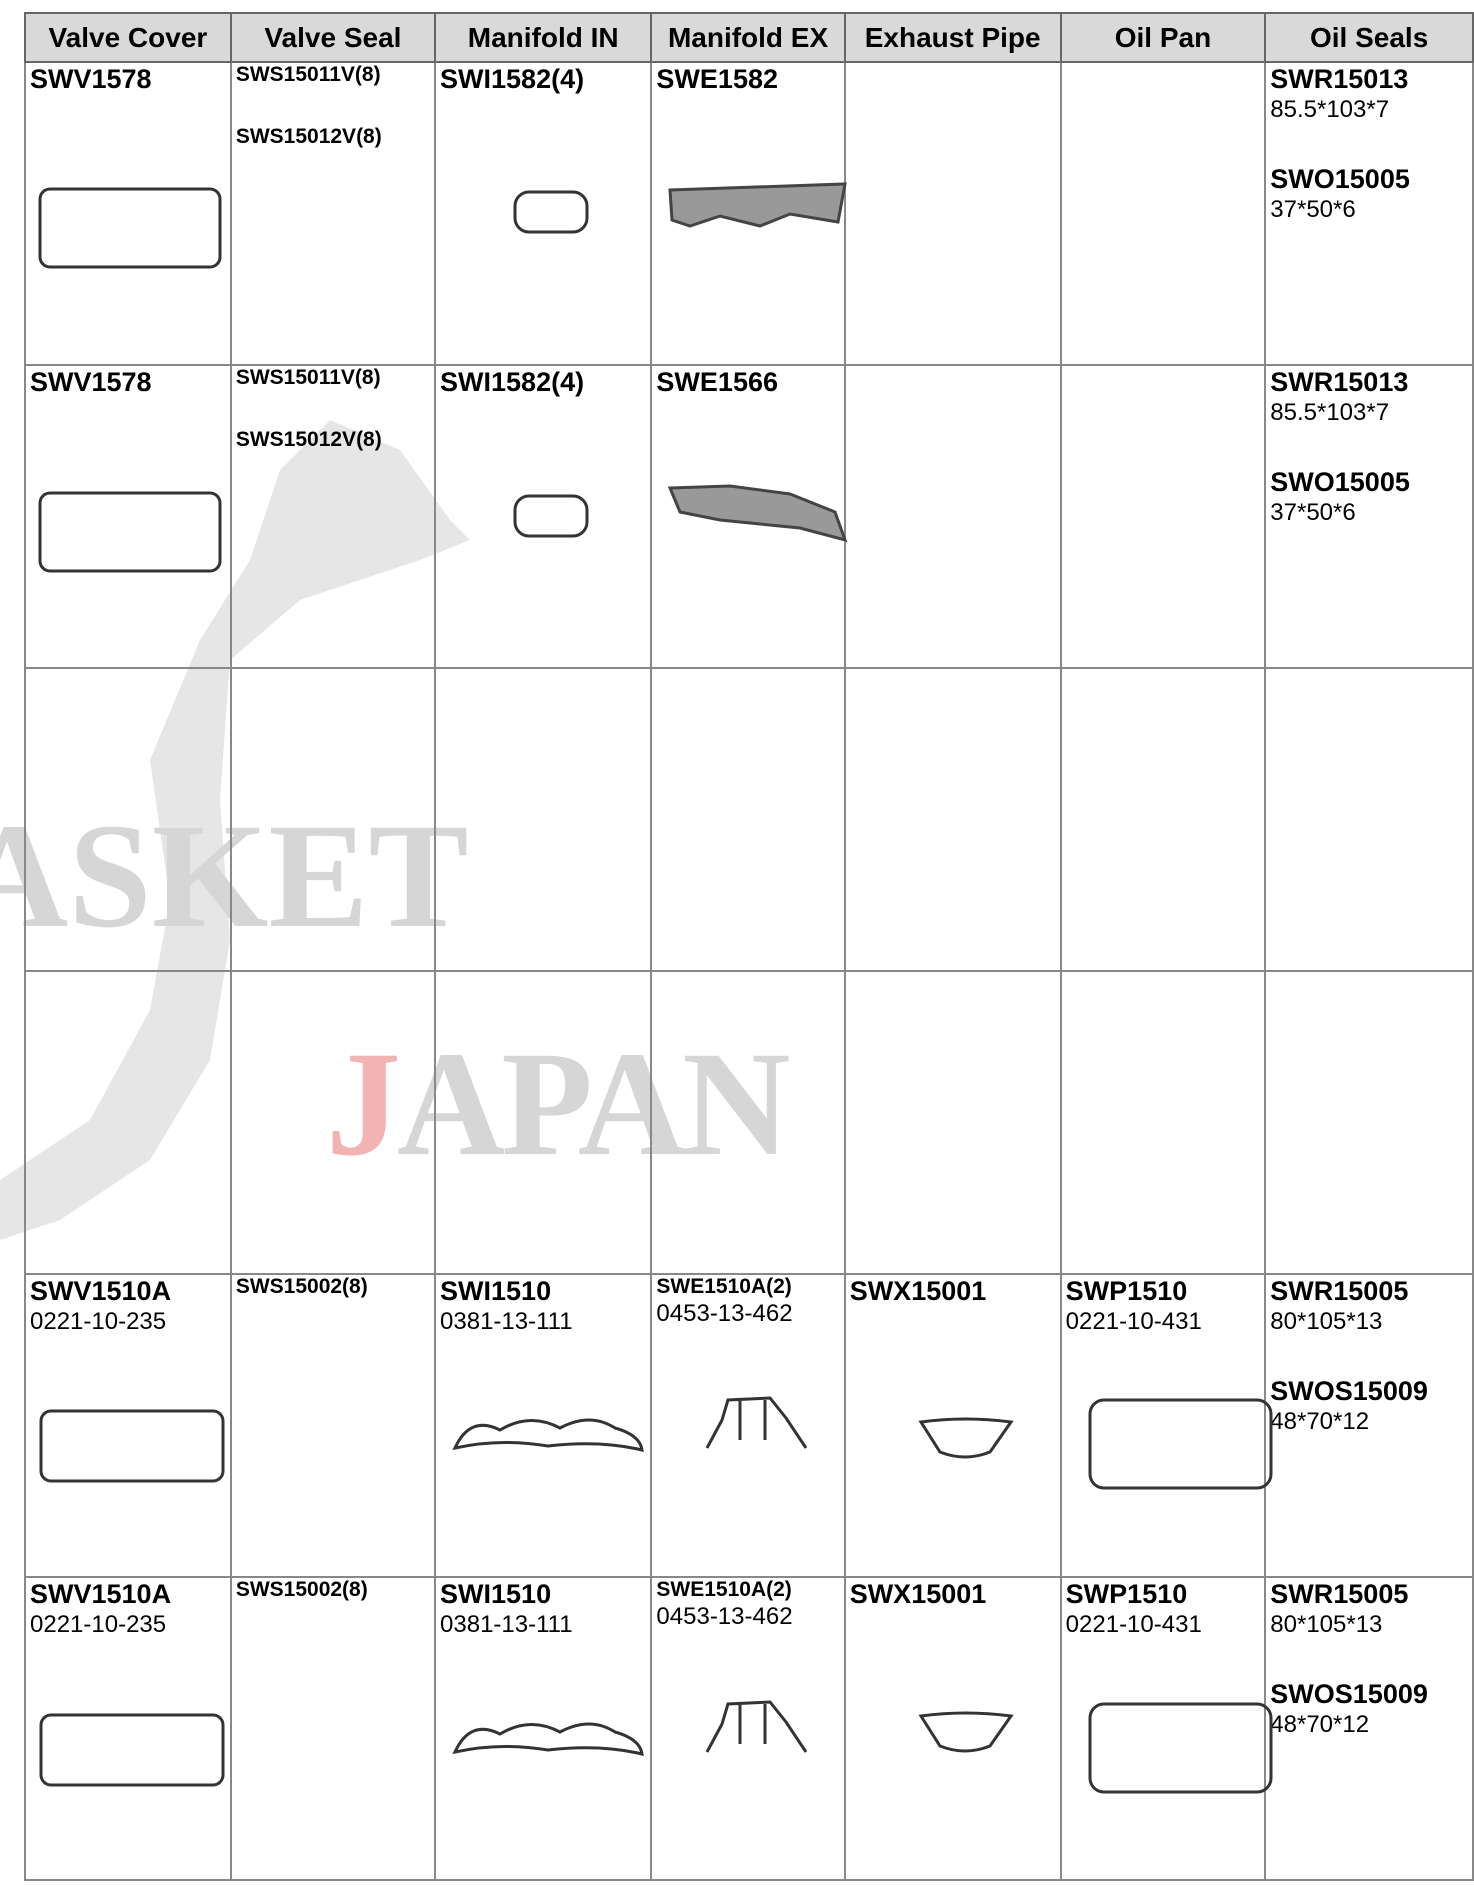 This screenshot has width=1474, height=1892. I want to click on column-header: Oil Seals, so click(1369, 37).